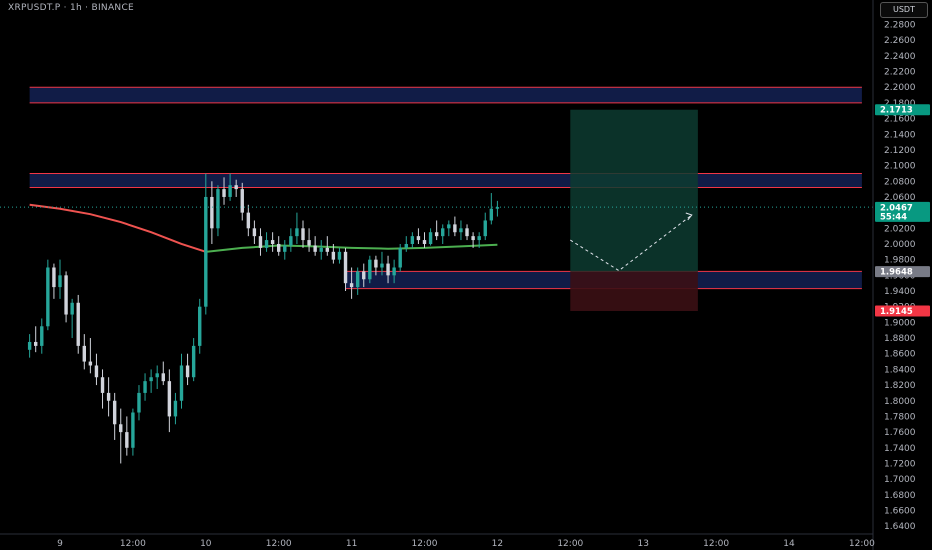  What do you see at coordinates (351, 248) in the screenshot?
I see `ma-segment-green` at bounding box center [351, 248].